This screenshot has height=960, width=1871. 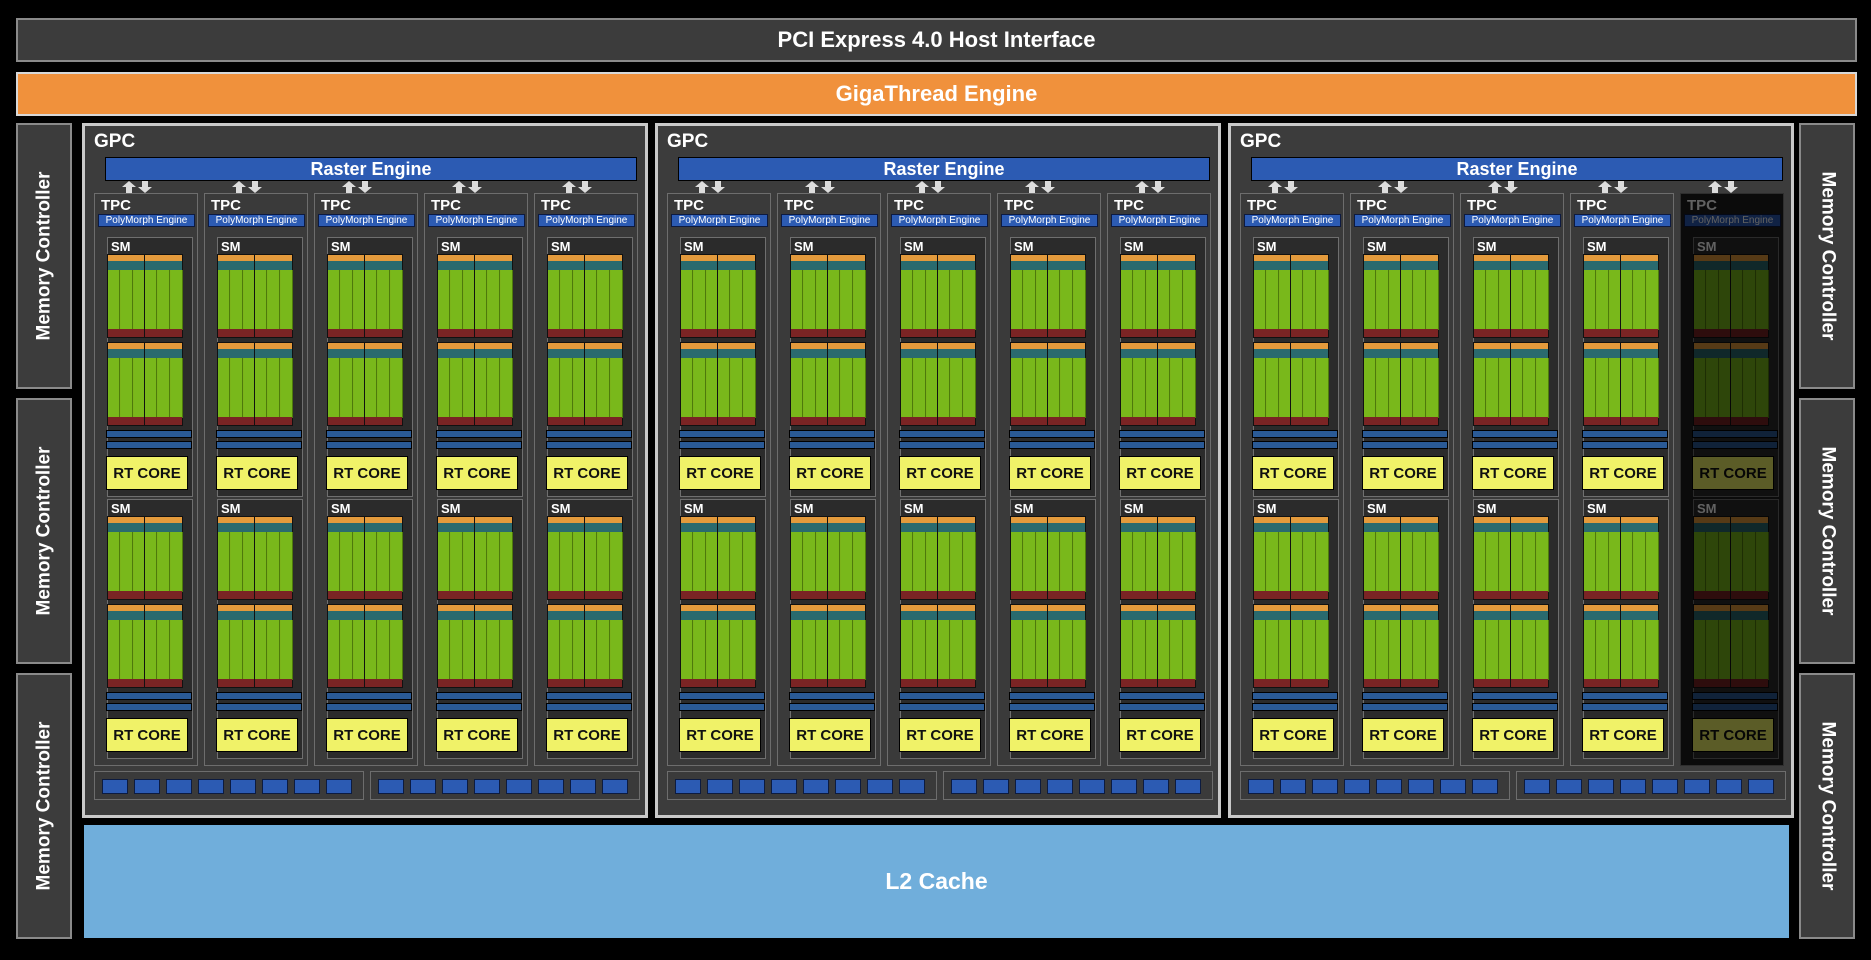 What do you see at coordinates (259, 434) in the screenshot?
I see `shared-memory` at bounding box center [259, 434].